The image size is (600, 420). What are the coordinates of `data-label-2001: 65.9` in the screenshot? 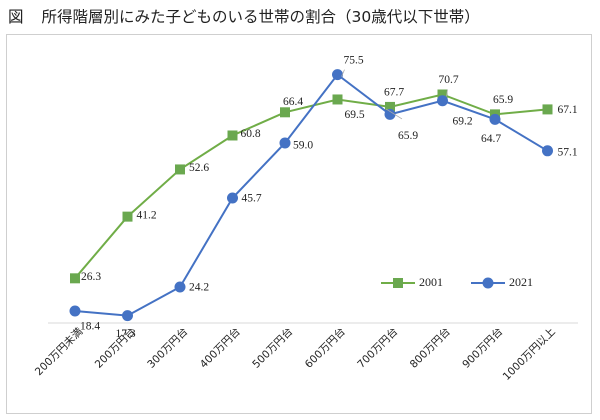 It's located at (503, 100).